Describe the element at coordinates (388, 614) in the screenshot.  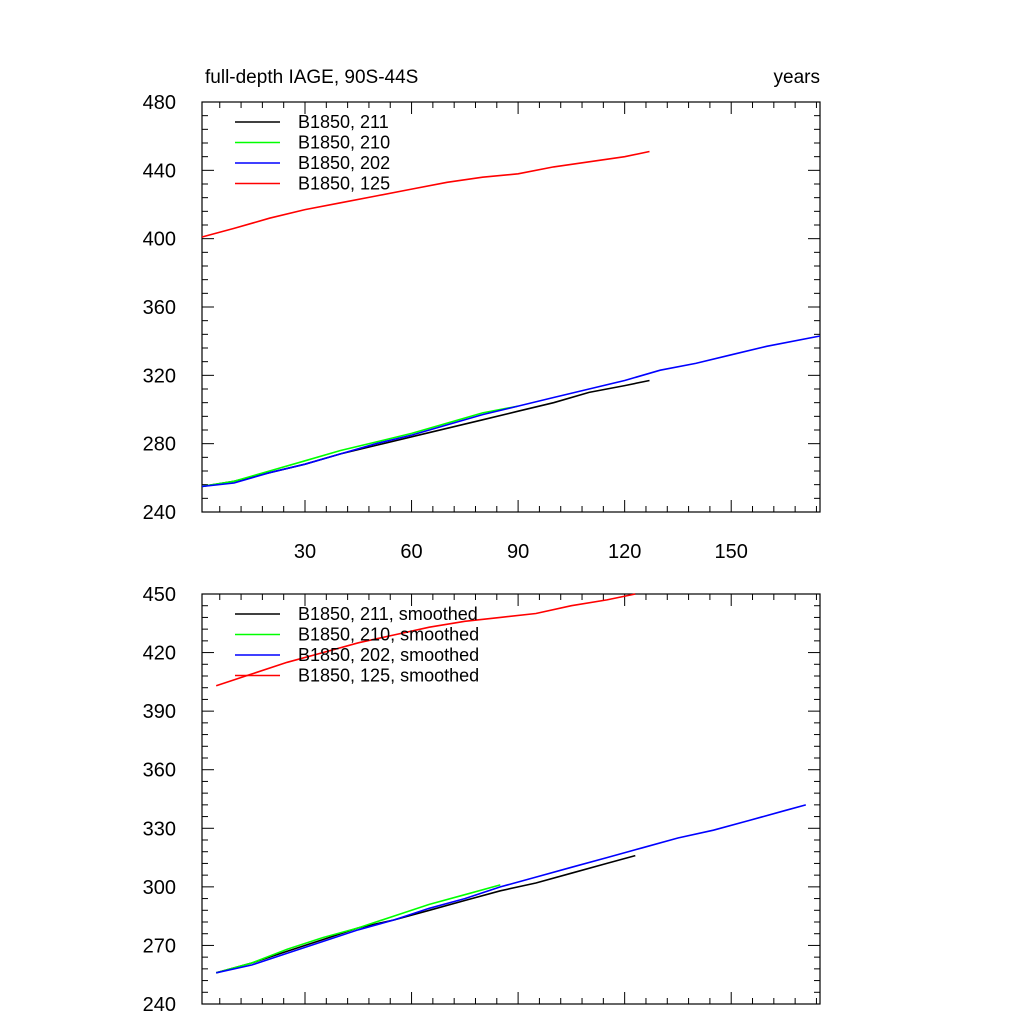
I see `legend-label: B1850, 211, smoothed` at that location.